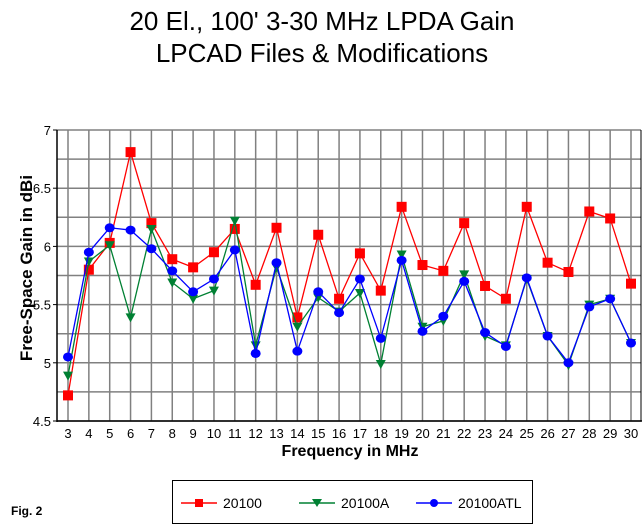 The image size is (644, 527). I want to click on legend-label: 20100A, so click(365, 503).